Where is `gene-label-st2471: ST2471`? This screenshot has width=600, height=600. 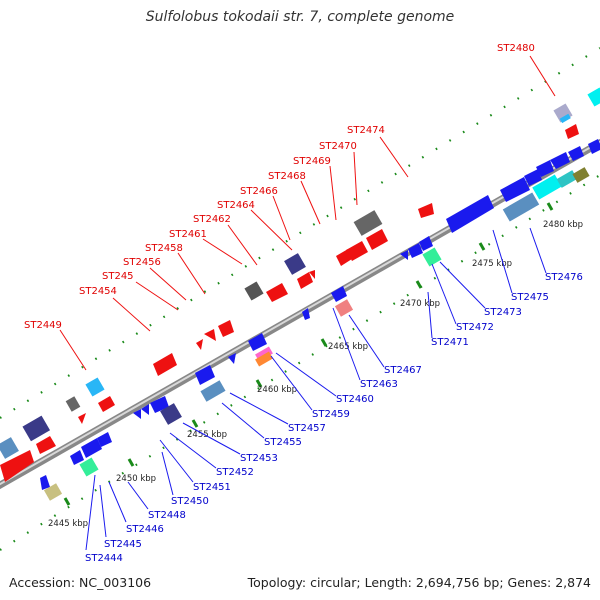
gene-label-st2471: ST2471 is located at coordinates (450, 342).